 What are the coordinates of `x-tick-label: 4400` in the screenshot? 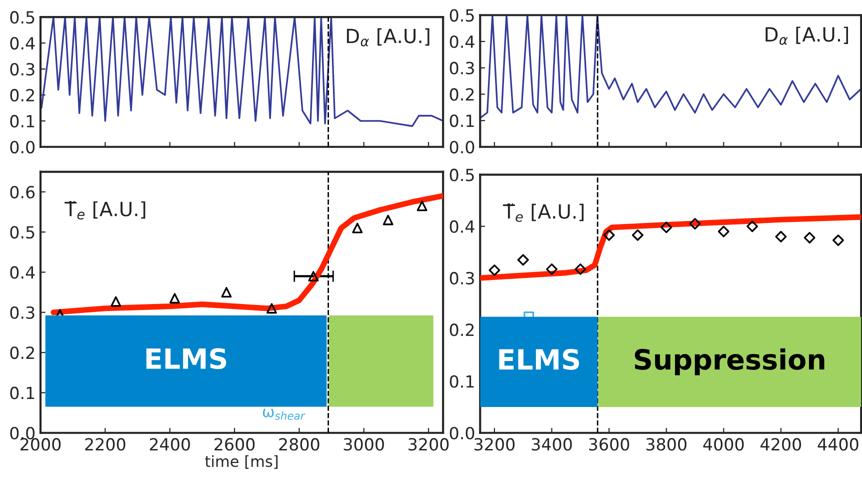 It's located at (838, 444).